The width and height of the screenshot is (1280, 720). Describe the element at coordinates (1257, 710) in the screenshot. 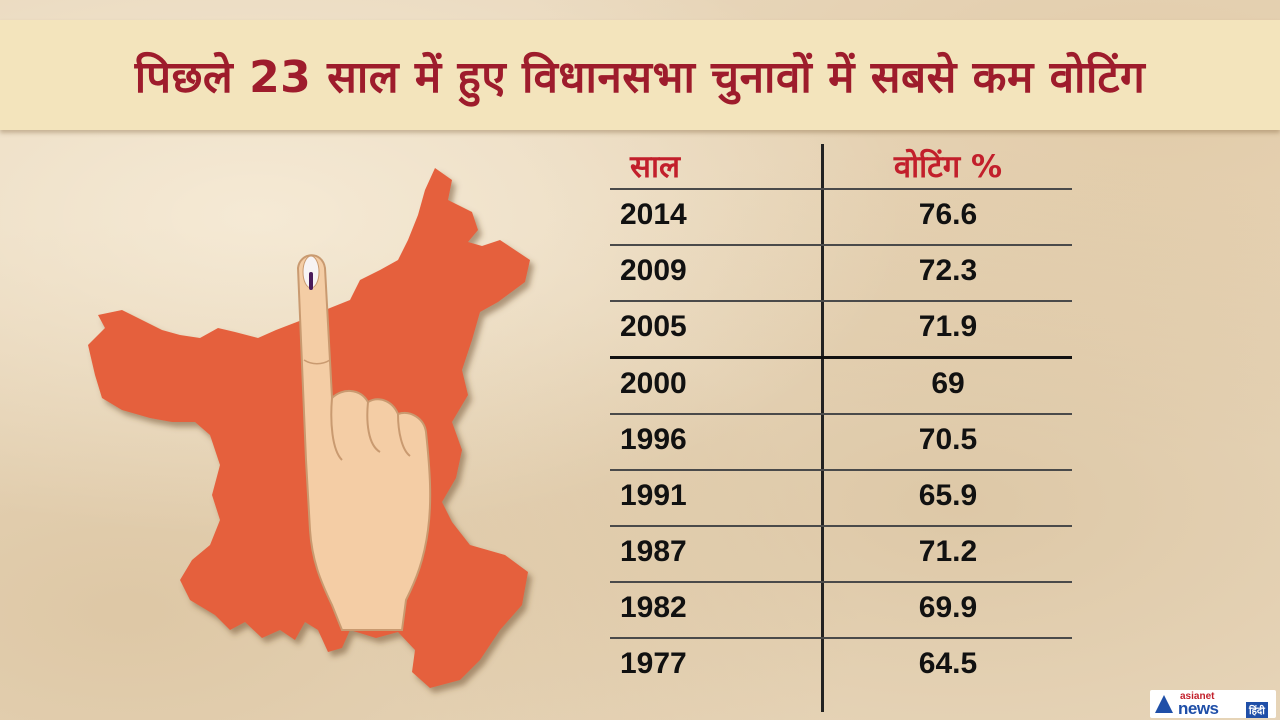

I see `logo-tag: हिंदी` at that location.